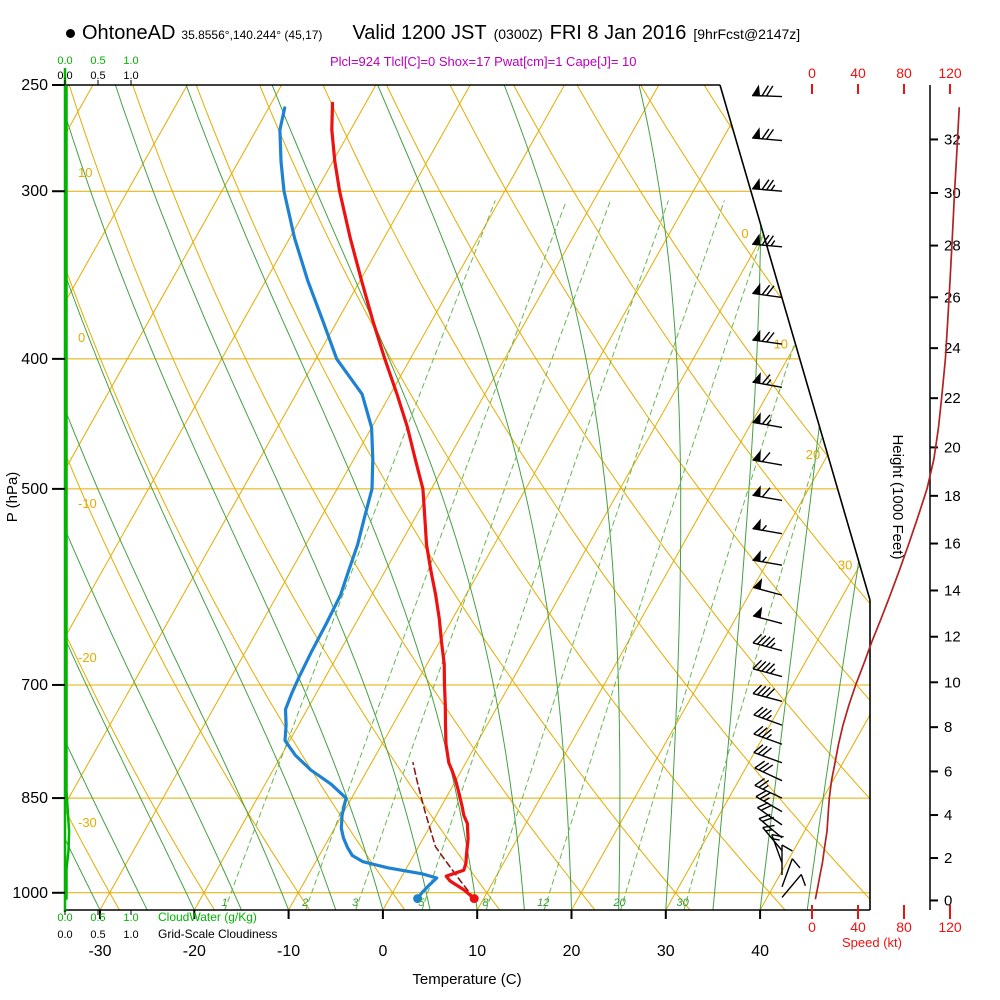  Describe the element at coordinates (897, 496) in the screenshot. I see `svg-text: Height (1000 Feet)` at that location.